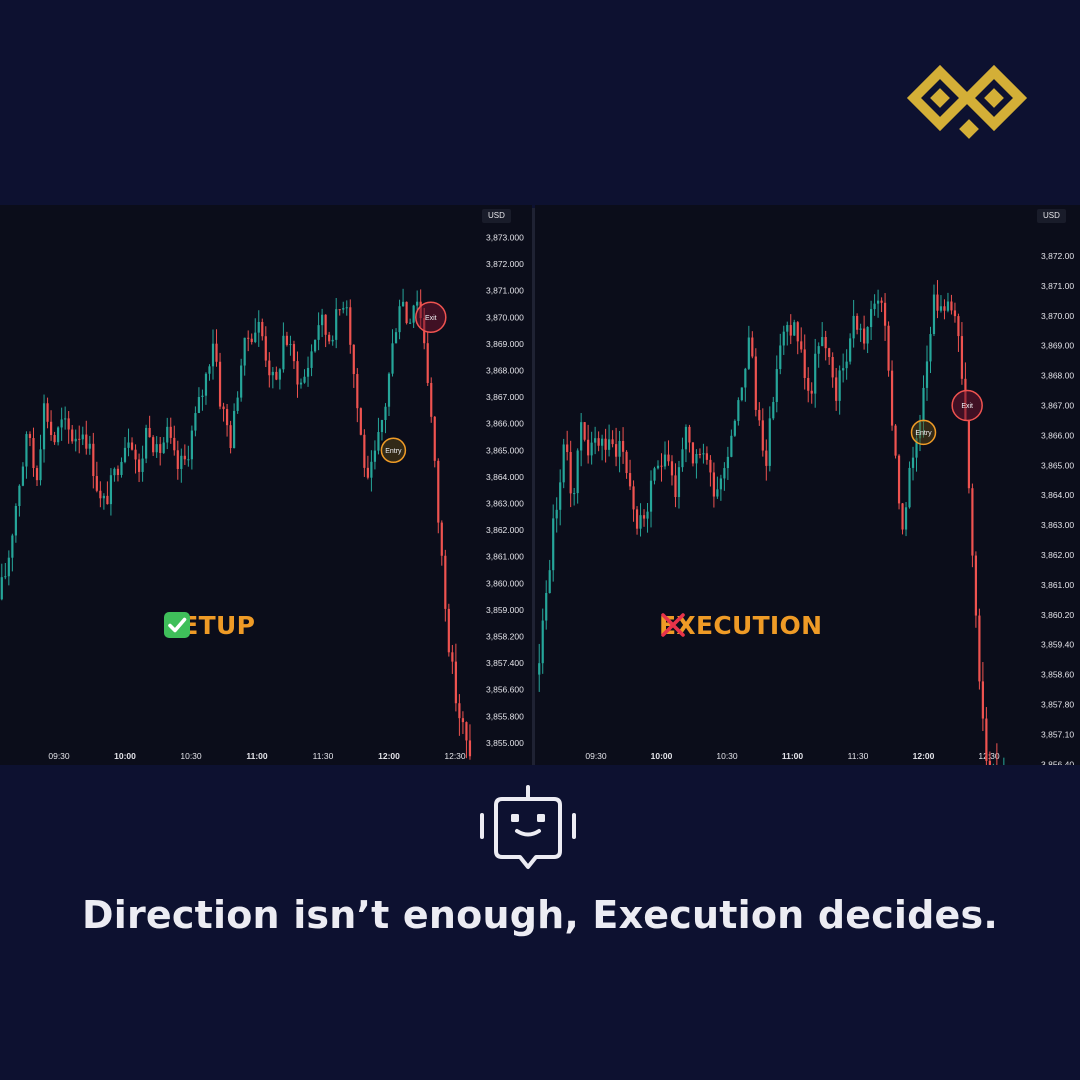 The width and height of the screenshot is (1080, 1080). I want to click on exit-marker, so click(967, 405).